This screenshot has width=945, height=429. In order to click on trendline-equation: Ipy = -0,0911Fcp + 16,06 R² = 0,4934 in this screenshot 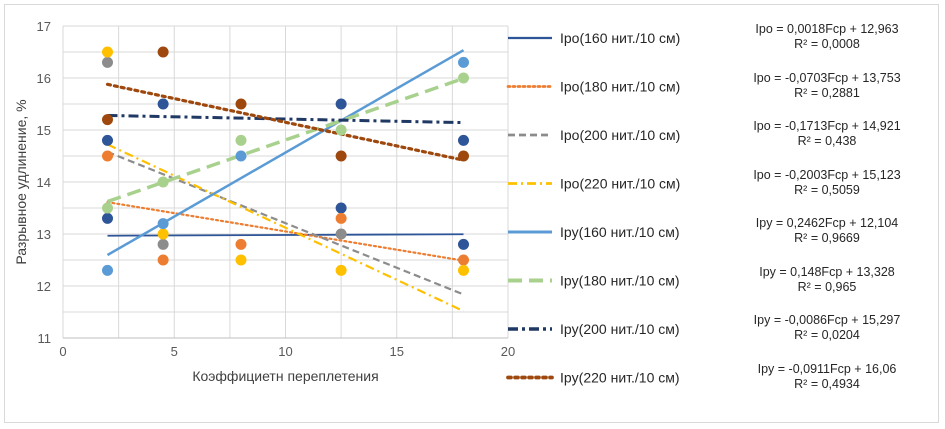, I will do `click(827, 377)`.